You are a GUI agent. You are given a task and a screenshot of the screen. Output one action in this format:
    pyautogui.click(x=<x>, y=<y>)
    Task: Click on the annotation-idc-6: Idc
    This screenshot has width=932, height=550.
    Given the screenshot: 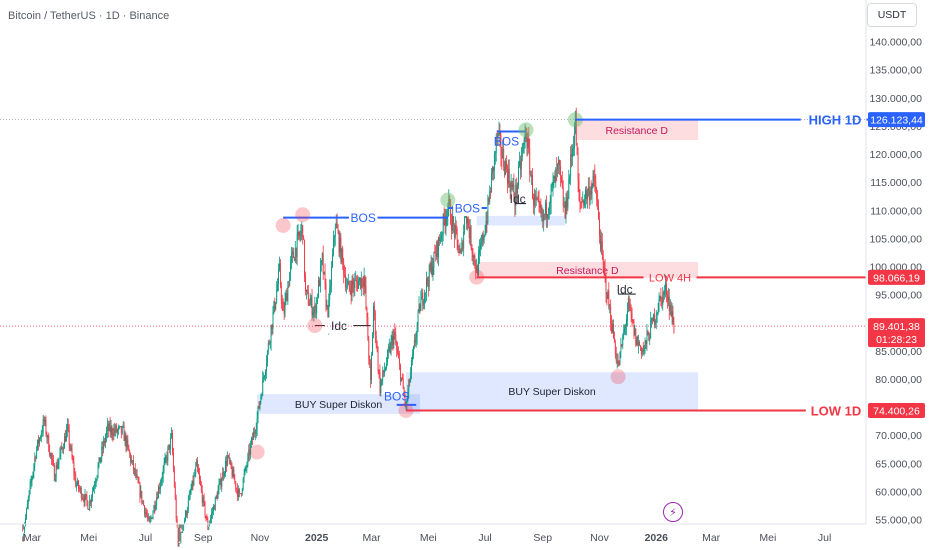 What is the action you would take?
    pyautogui.click(x=626, y=290)
    